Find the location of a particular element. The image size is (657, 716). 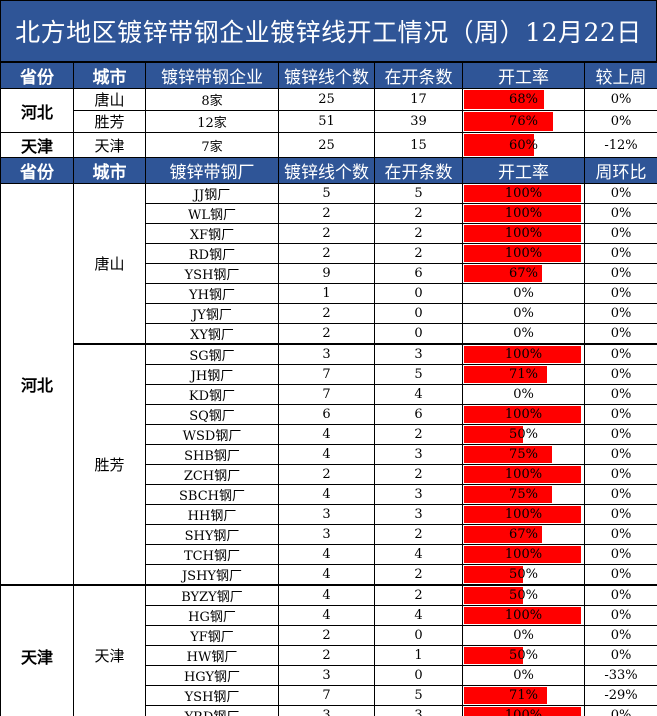

mill-cell: JJ钢厂 is located at coordinates (212, 193).